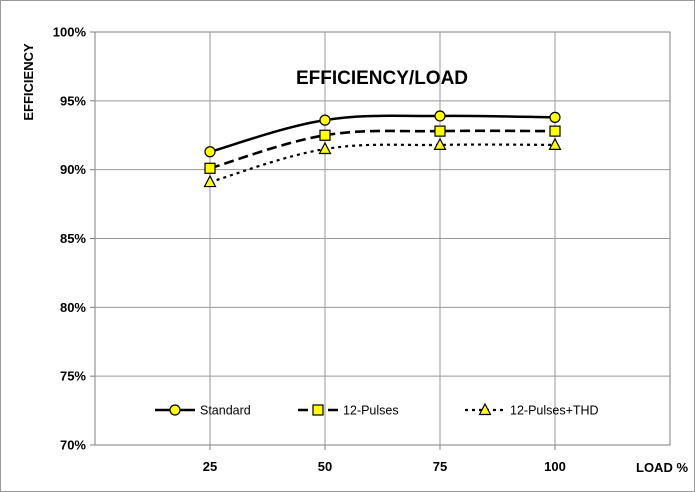 Image resolution: width=695 pixels, height=492 pixels. I want to click on y-tick-labels: 70% 75% 80% 85% 90% 95% 100%, so click(70, 239).